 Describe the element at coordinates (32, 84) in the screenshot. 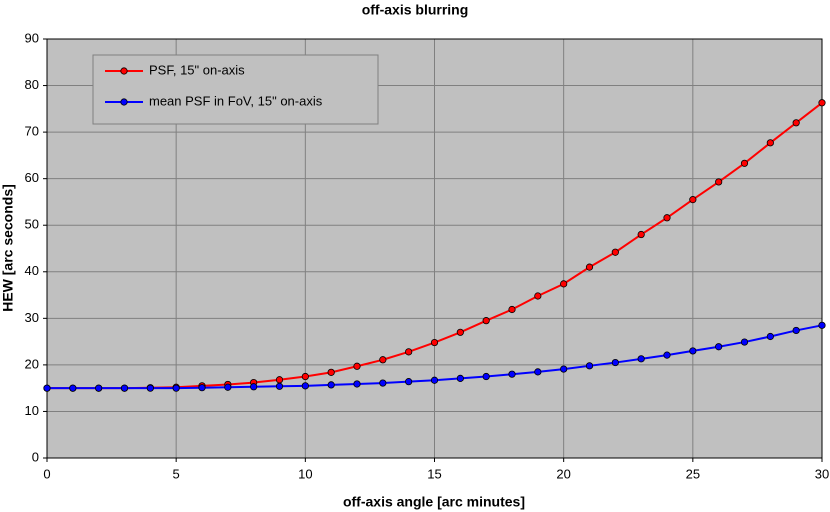

I see `y-tick-label: 80` at that location.